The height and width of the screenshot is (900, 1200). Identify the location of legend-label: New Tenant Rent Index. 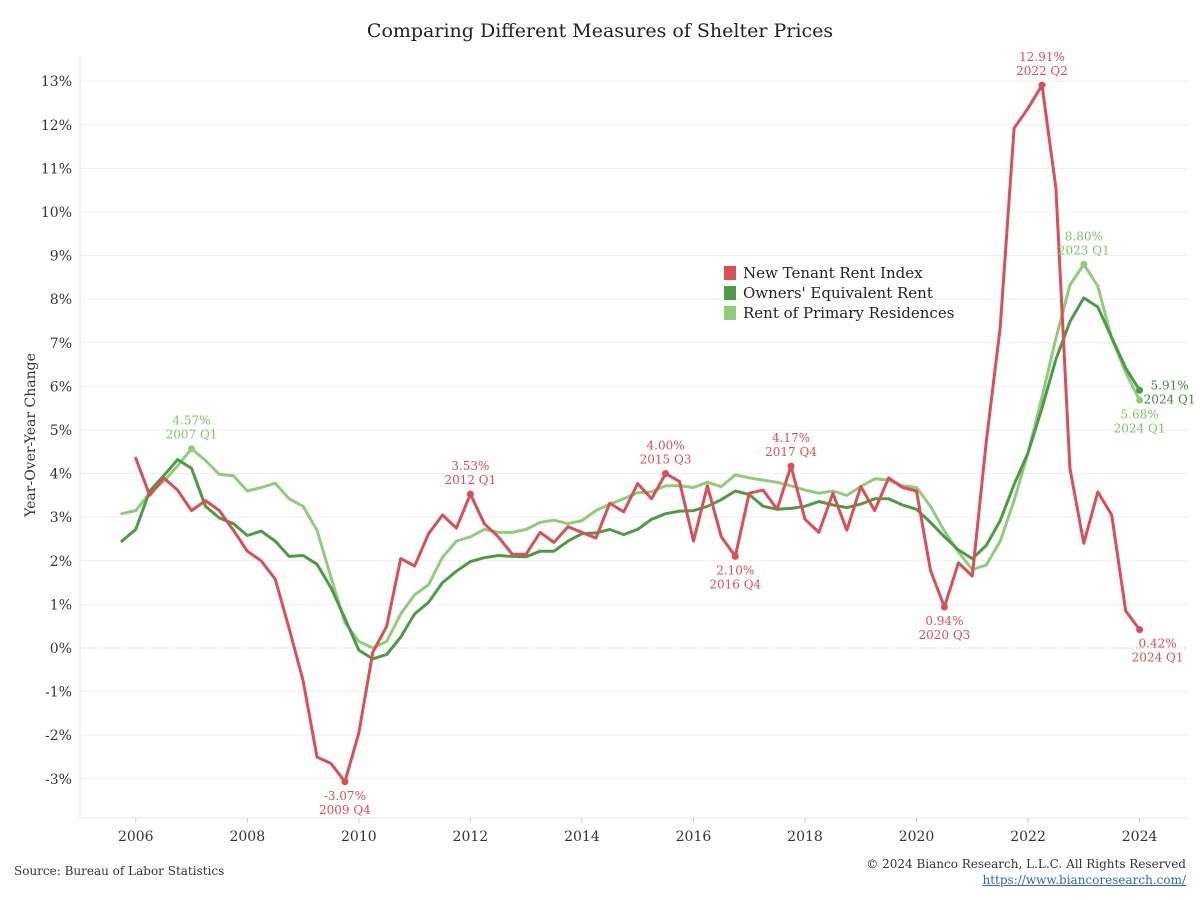
(833, 273).